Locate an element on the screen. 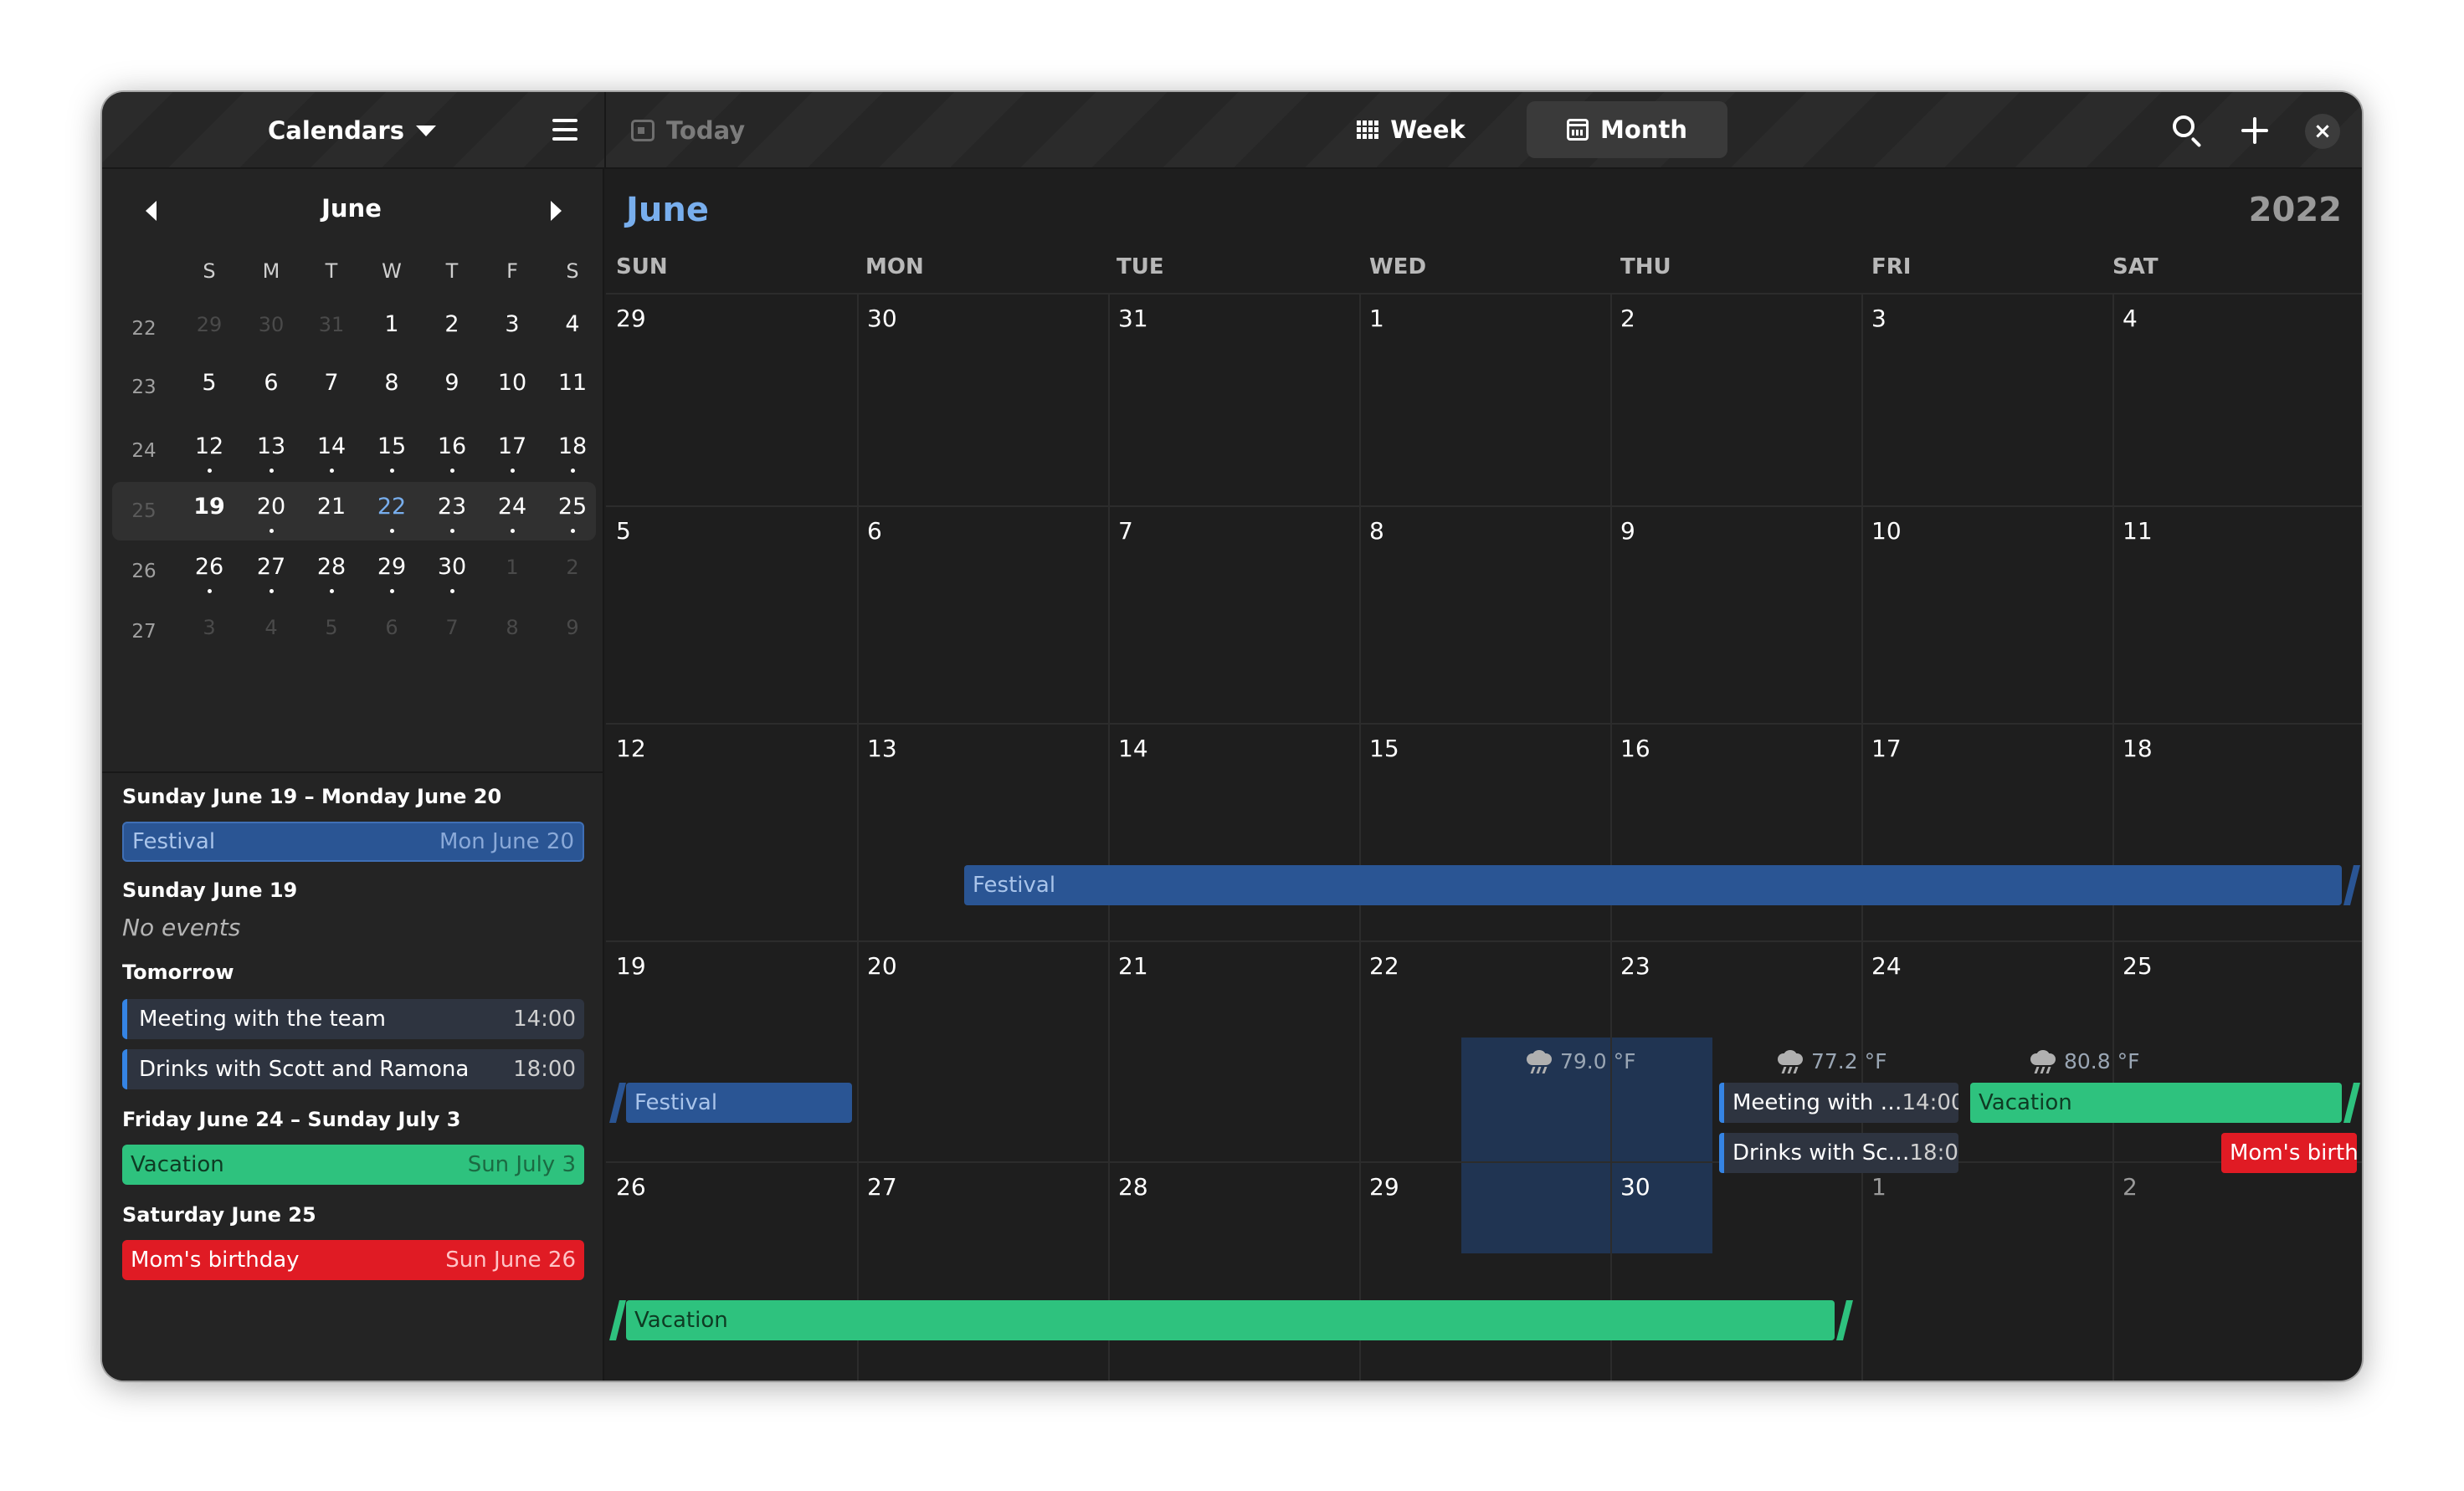 The width and height of the screenshot is (2464, 1491). day-number: 27 is located at coordinates (882, 1187).